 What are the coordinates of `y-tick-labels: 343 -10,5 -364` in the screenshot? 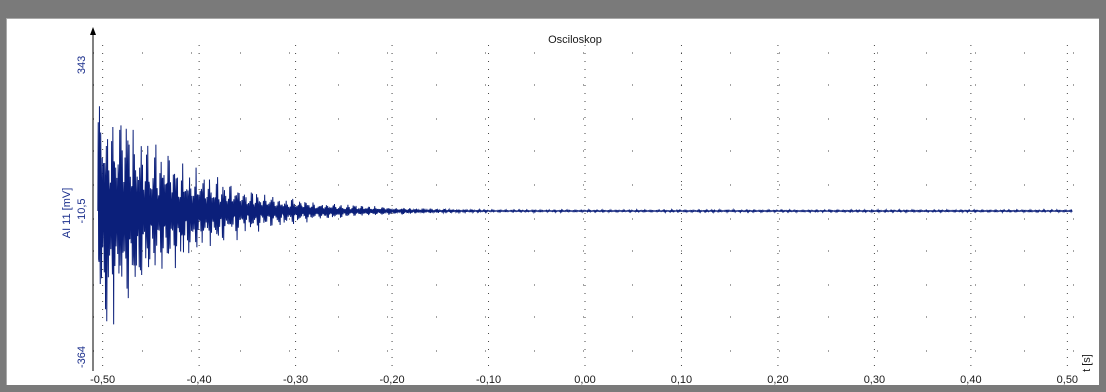 It's located at (82, 212).